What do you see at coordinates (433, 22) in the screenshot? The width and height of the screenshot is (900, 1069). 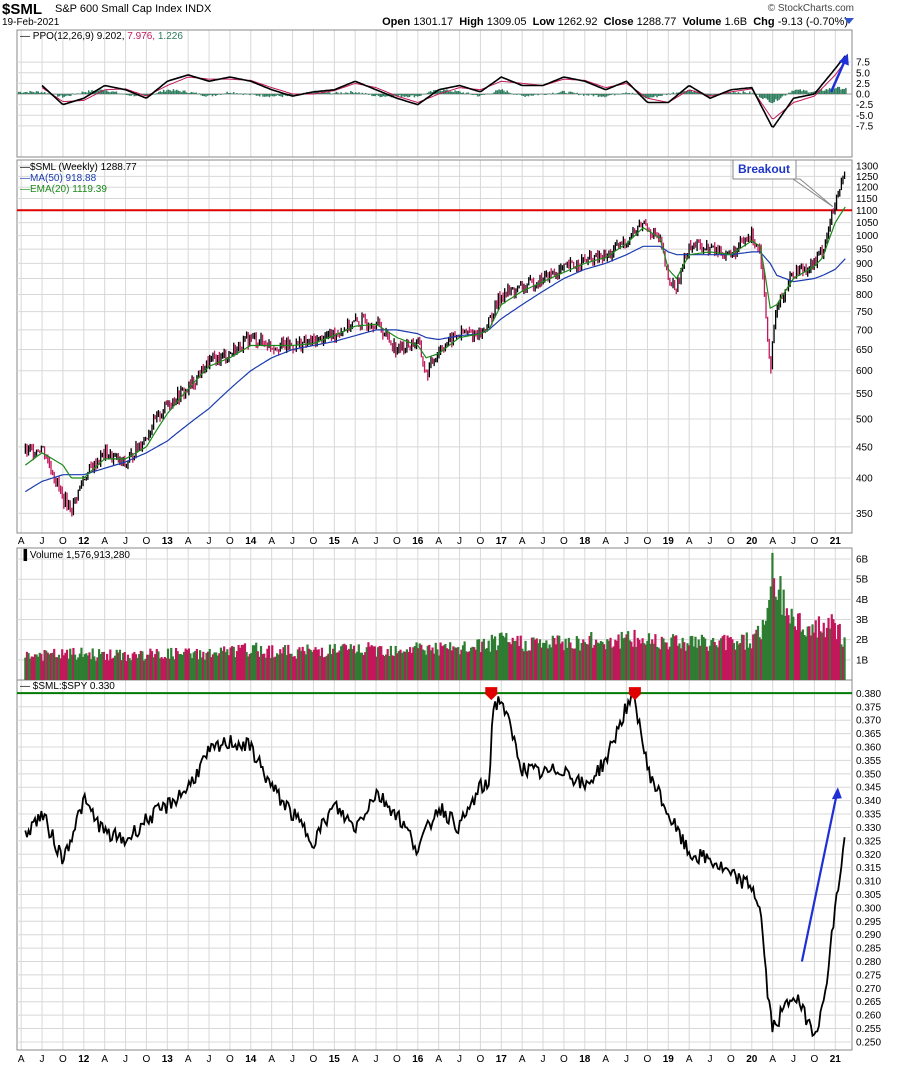 I see `open-value: 1301.17` at bounding box center [433, 22].